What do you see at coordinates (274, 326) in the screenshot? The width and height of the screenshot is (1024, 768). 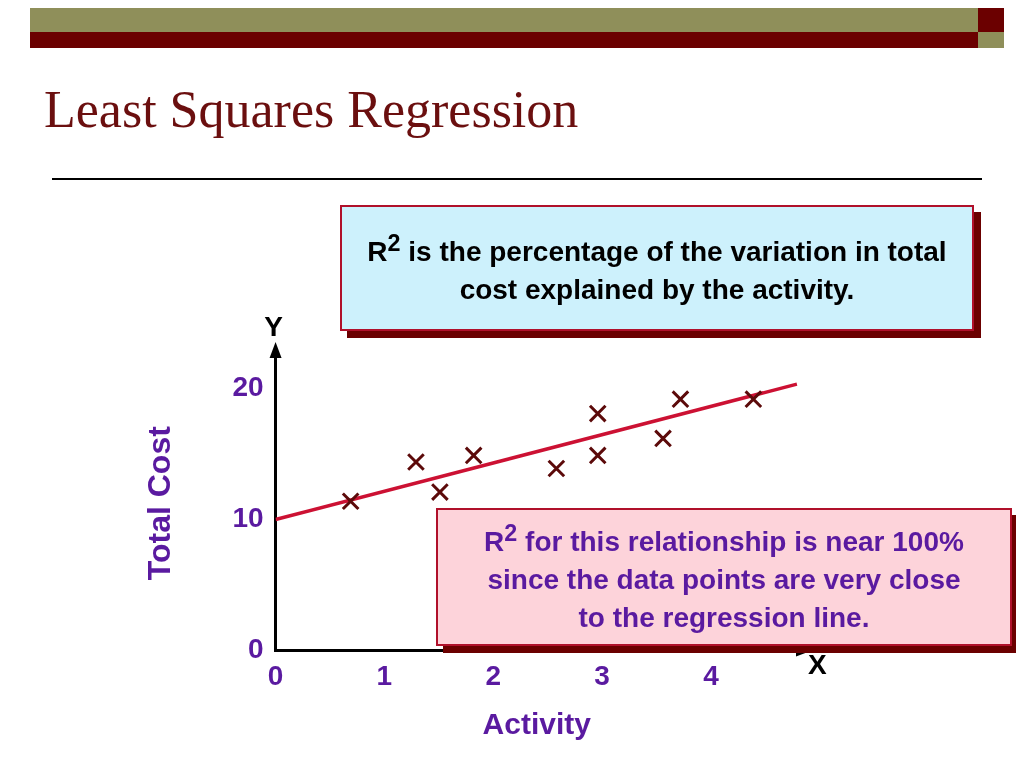 I see `text: Y` at bounding box center [274, 326].